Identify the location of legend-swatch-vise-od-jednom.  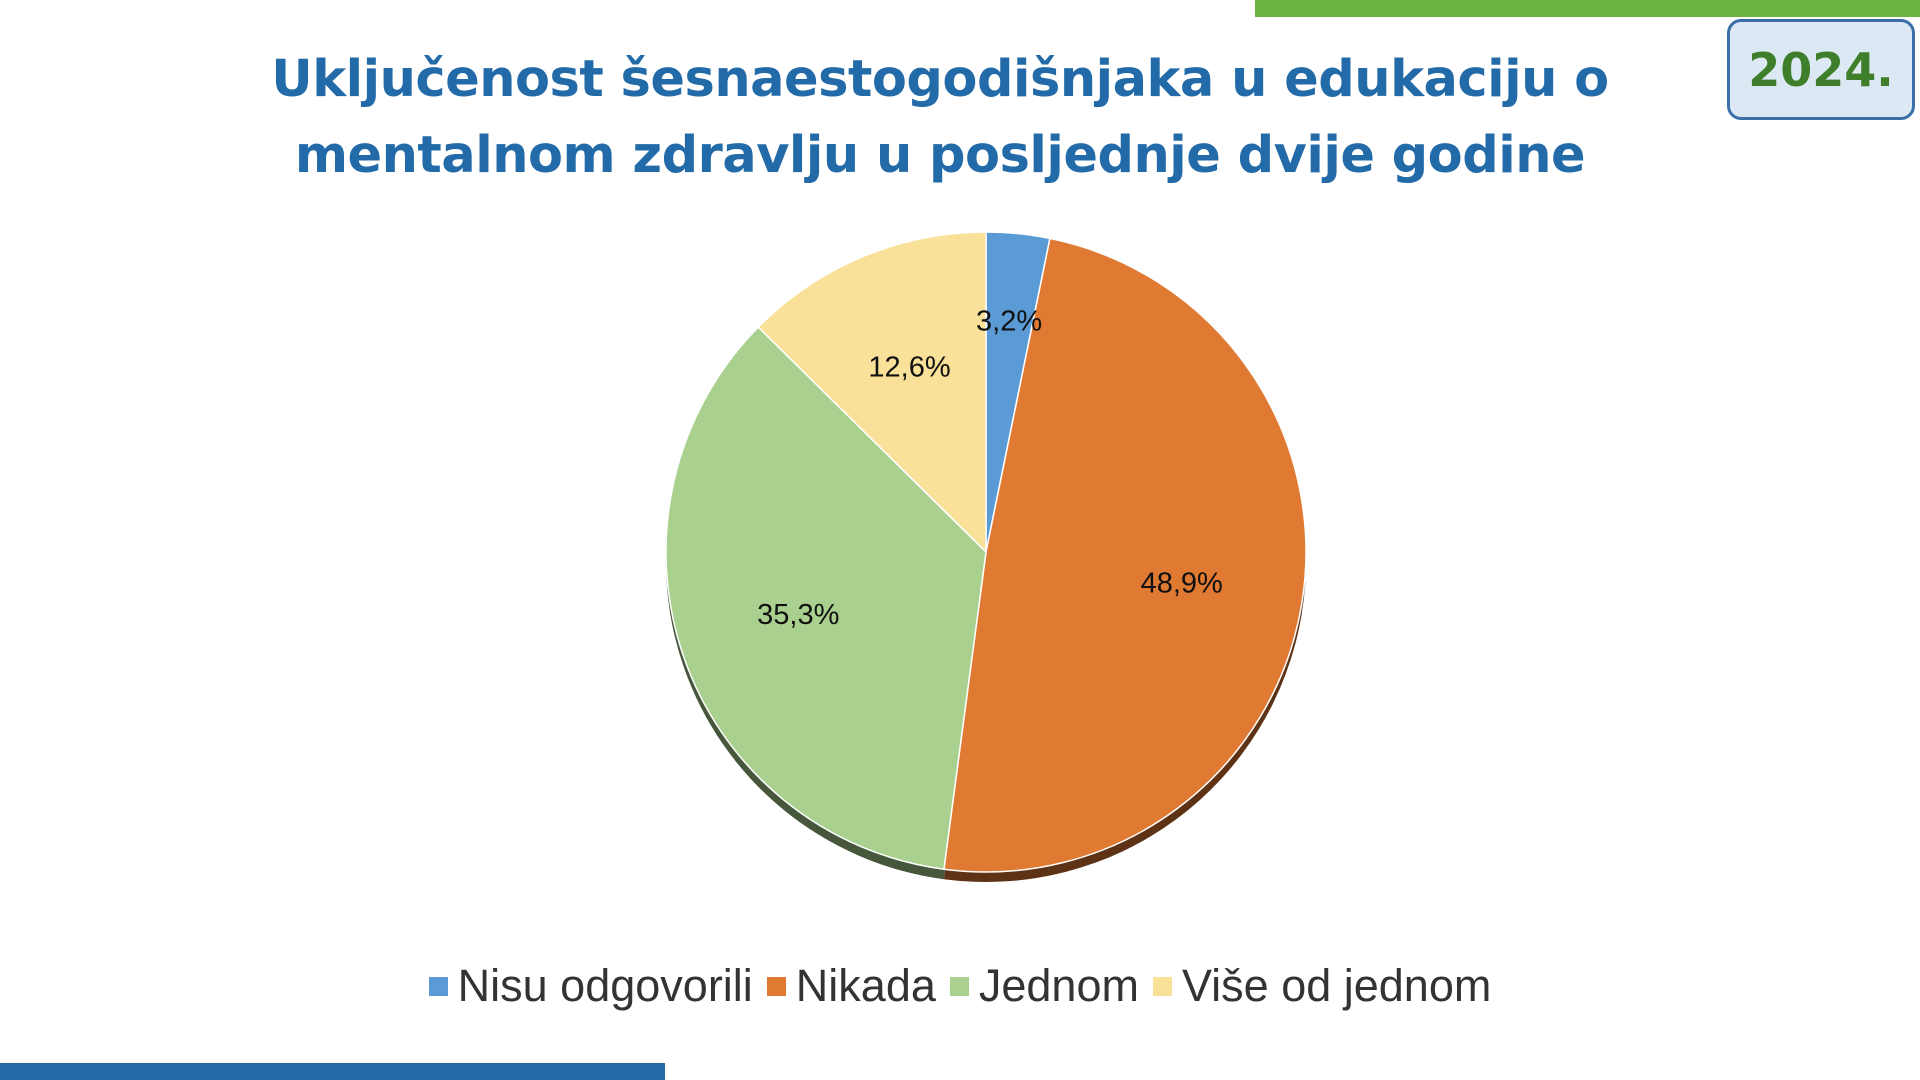
(1162, 986).